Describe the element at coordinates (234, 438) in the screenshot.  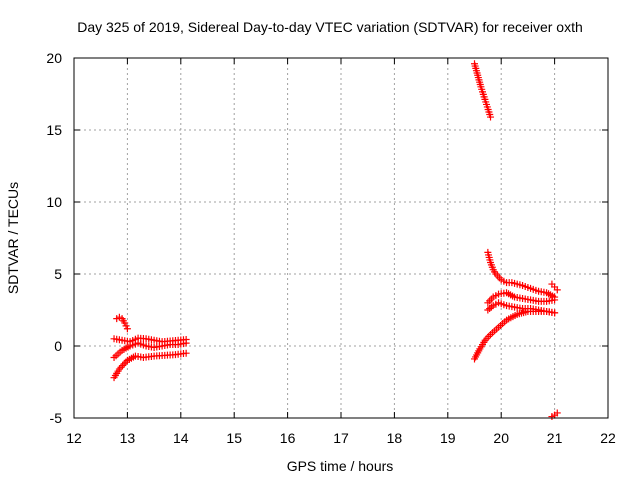
I see `x-tick-label: 15` at that location.